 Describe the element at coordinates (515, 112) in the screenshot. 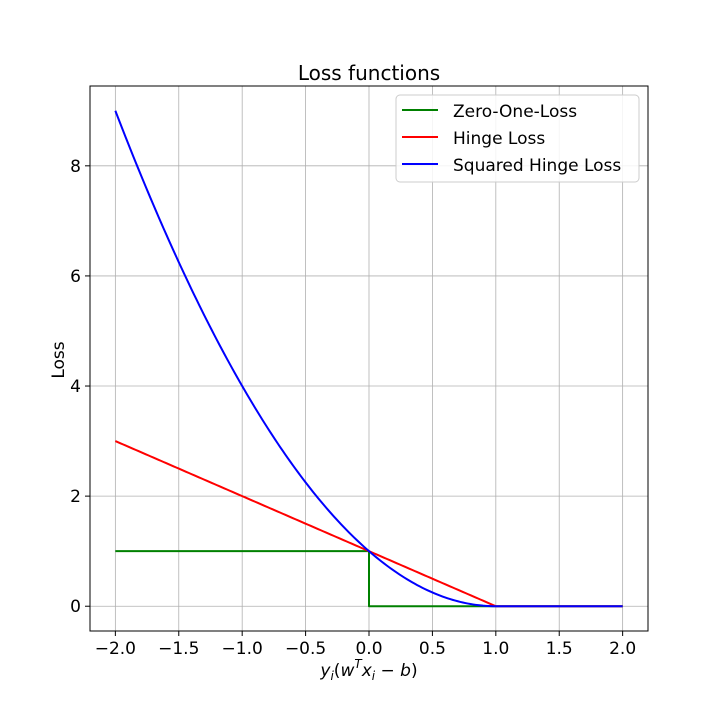

I see `legend-label-zero-one-loss: Zero-One-Loss` at that location.